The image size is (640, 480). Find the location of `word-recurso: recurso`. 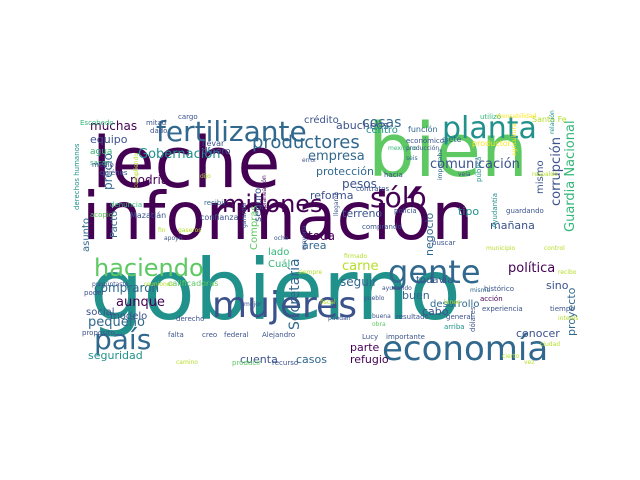

word-recurso: recurso is located at coordinates (285, 363).